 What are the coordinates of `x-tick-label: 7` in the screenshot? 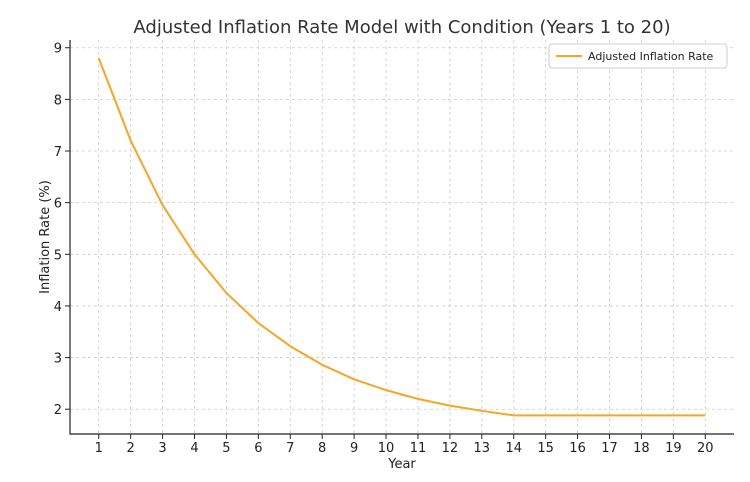 It's located at (290, 448).